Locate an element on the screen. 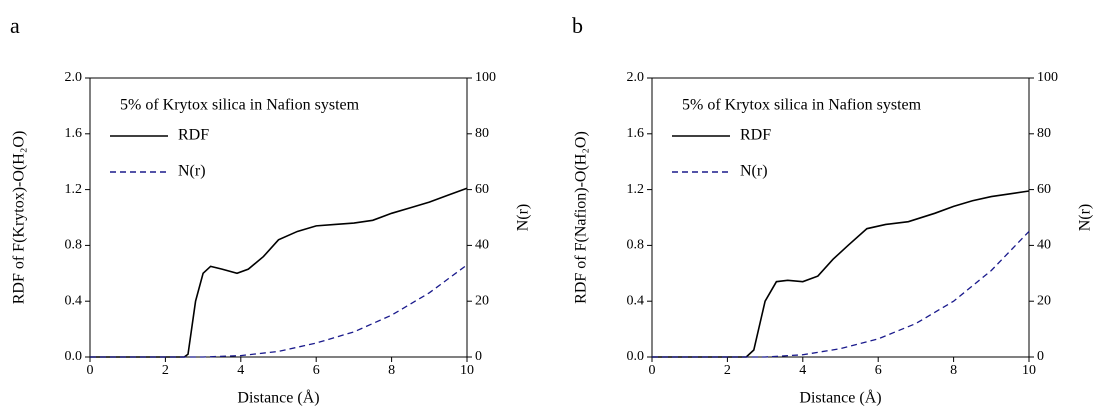 This screenshot has width=1100, height=414. panel-label: a is located at coordinates (15, 25).